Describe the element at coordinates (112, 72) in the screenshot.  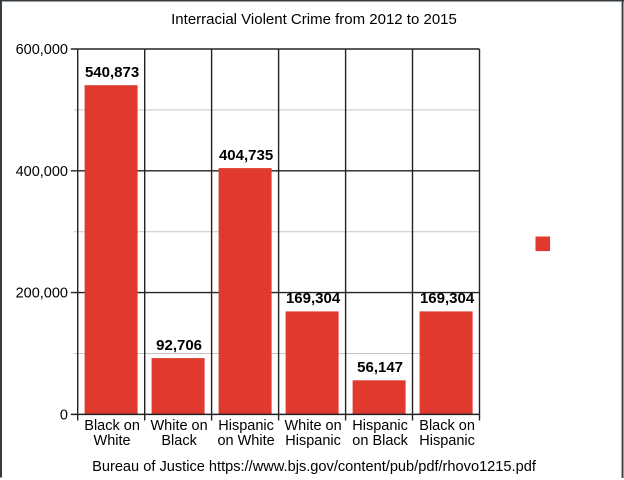
I see `svg-text: 540,873` at that location.